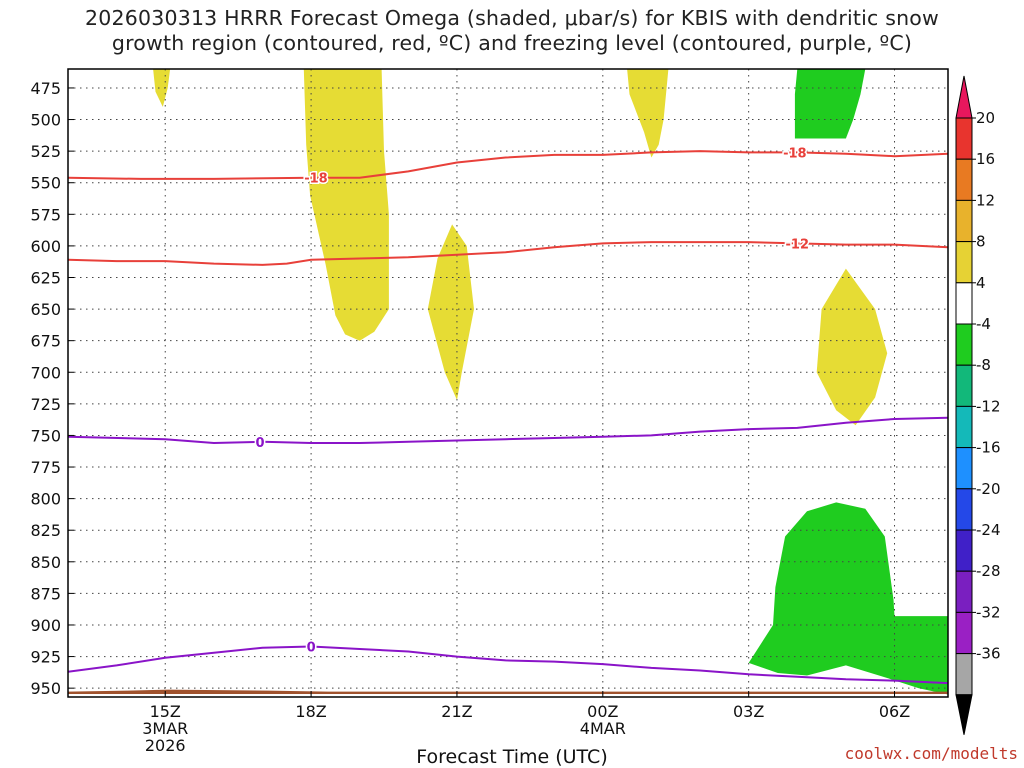 This screenshot has height=768, width=1024. What do you see at coordinates (988, 654) in the screenshot?
I see `colorbar-label-14: -36` at bounding box center [988, 654].